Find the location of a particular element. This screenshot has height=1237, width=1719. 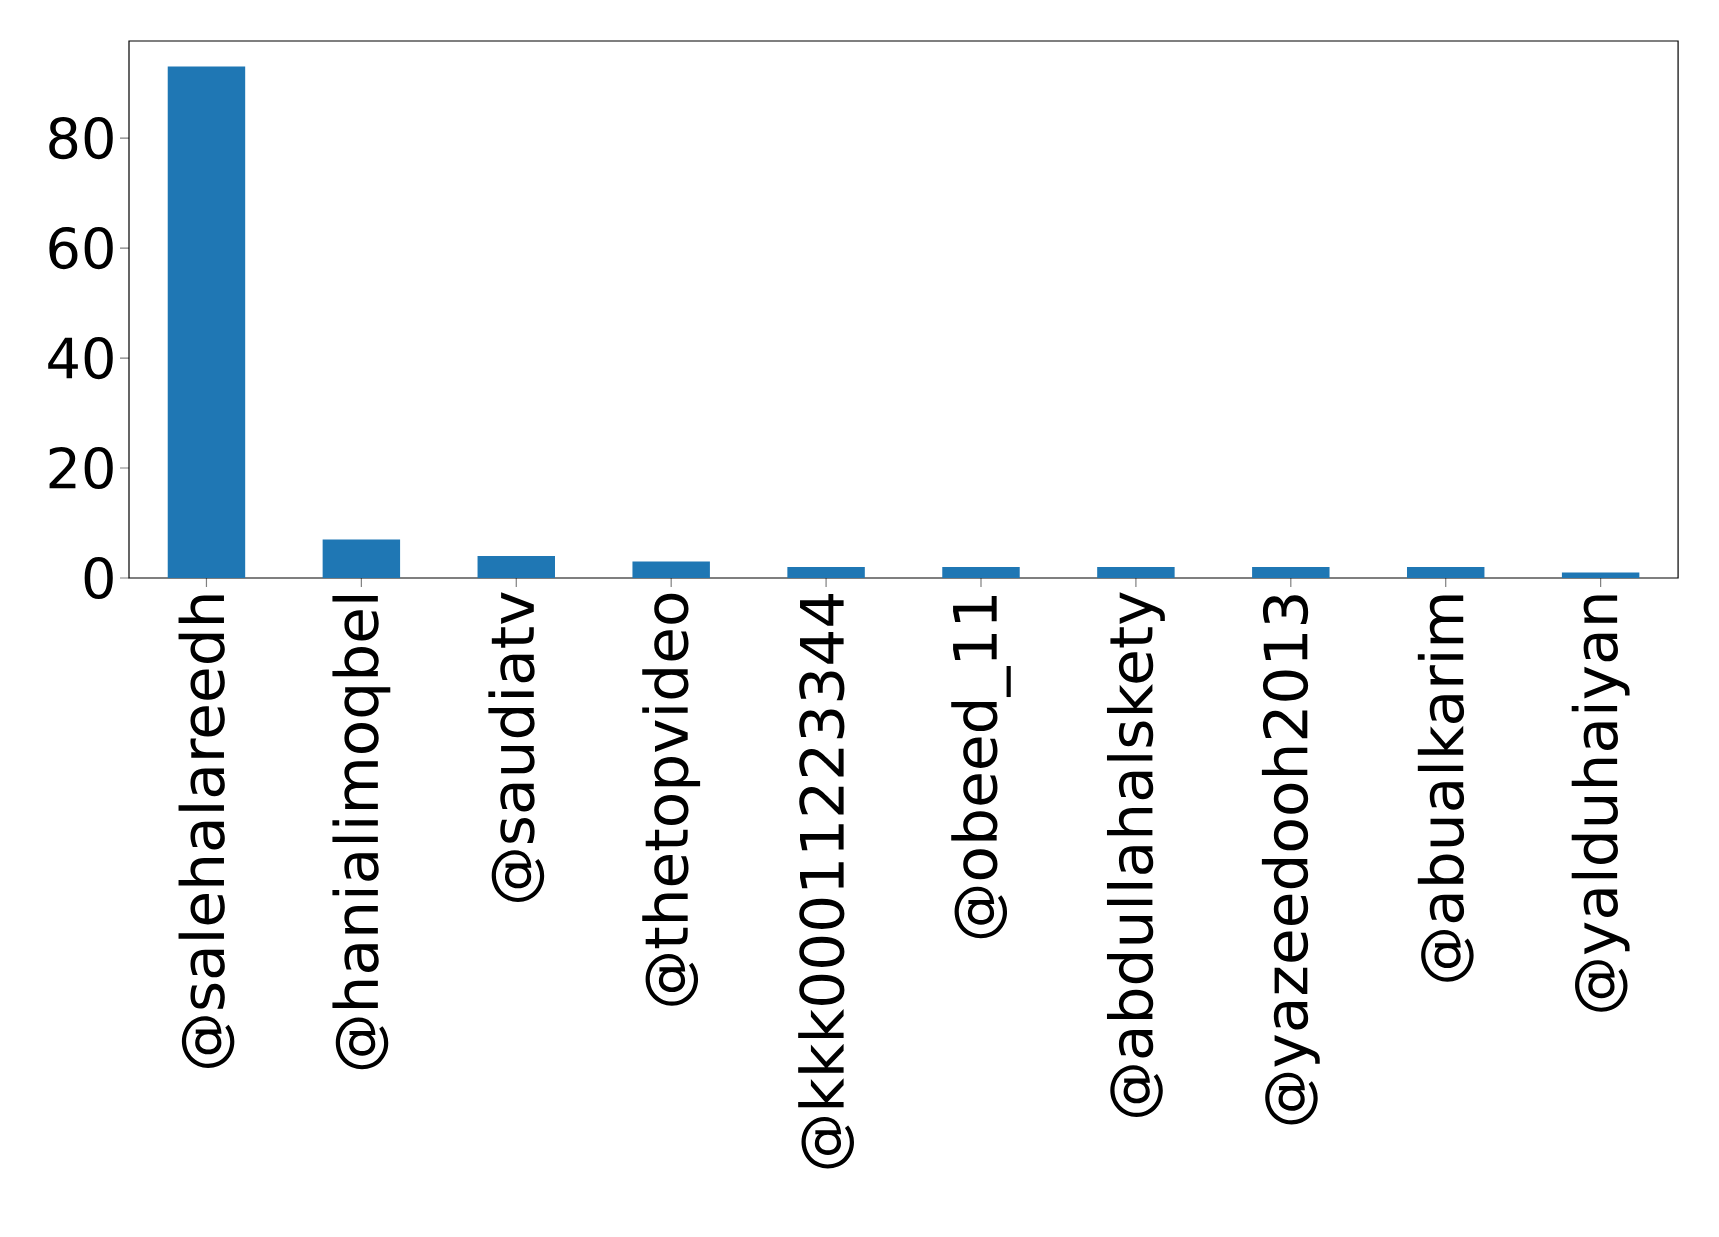

x-tick-label: @yalduhaiyan is located at coordinates (1600, 803).